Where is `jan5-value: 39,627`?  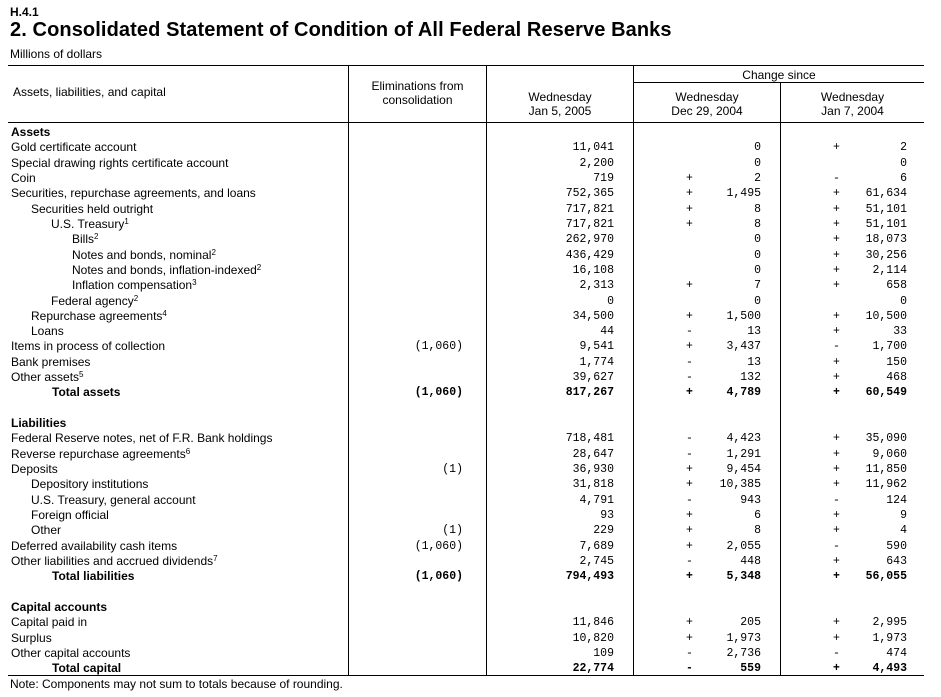 jan5-value: 39,627 is located at coordinates (593, 378).